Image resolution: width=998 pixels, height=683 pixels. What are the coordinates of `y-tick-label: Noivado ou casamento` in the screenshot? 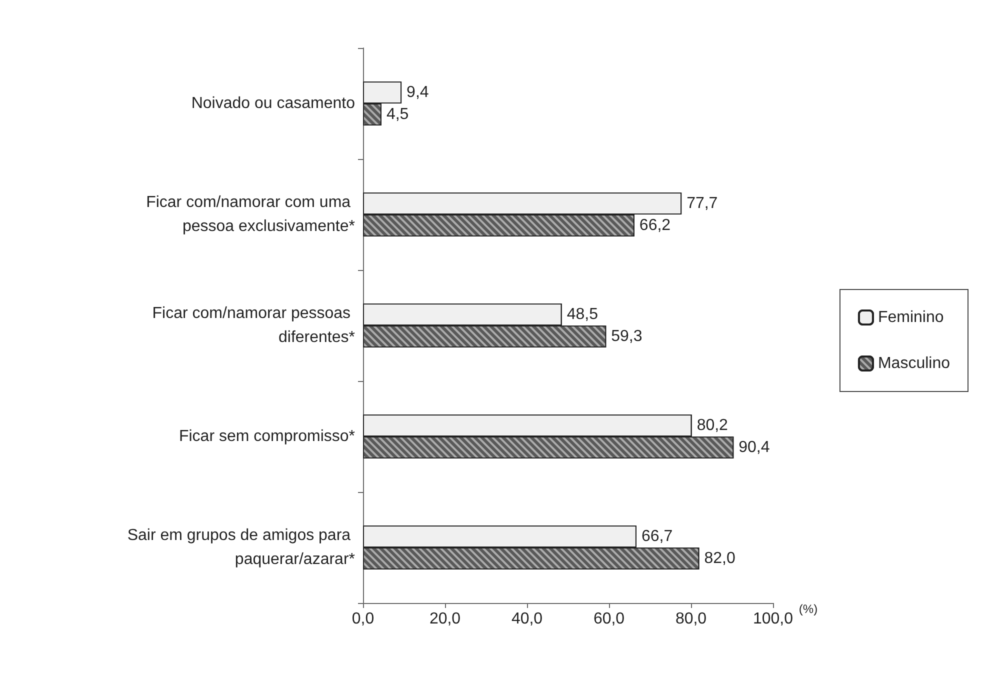 It's located at (273, 103).